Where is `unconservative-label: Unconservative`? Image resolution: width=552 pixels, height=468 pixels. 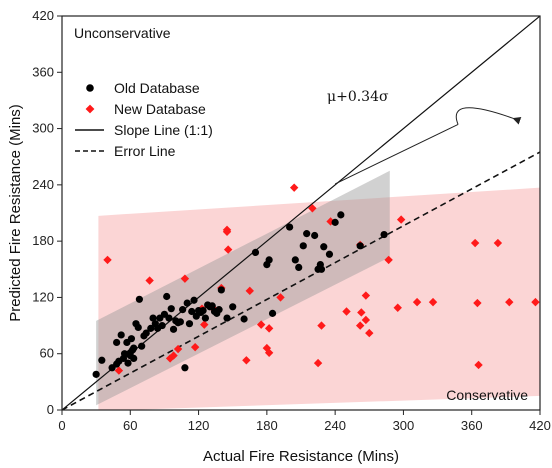
unconservative-label: Unconservative is located at coordinates (122, 33).